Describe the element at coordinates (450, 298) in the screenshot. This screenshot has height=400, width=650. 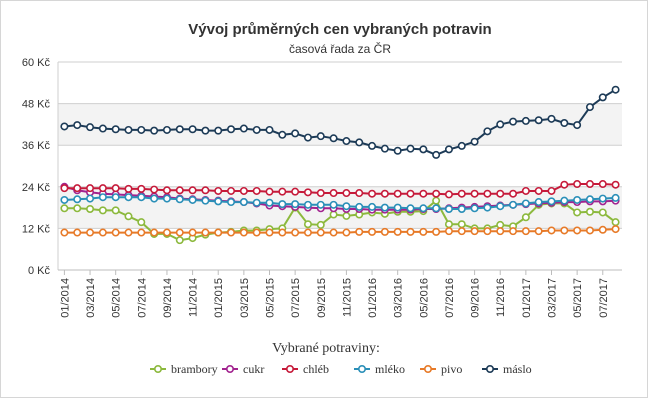
I see `x-tick-label: 07/2016` at that location.